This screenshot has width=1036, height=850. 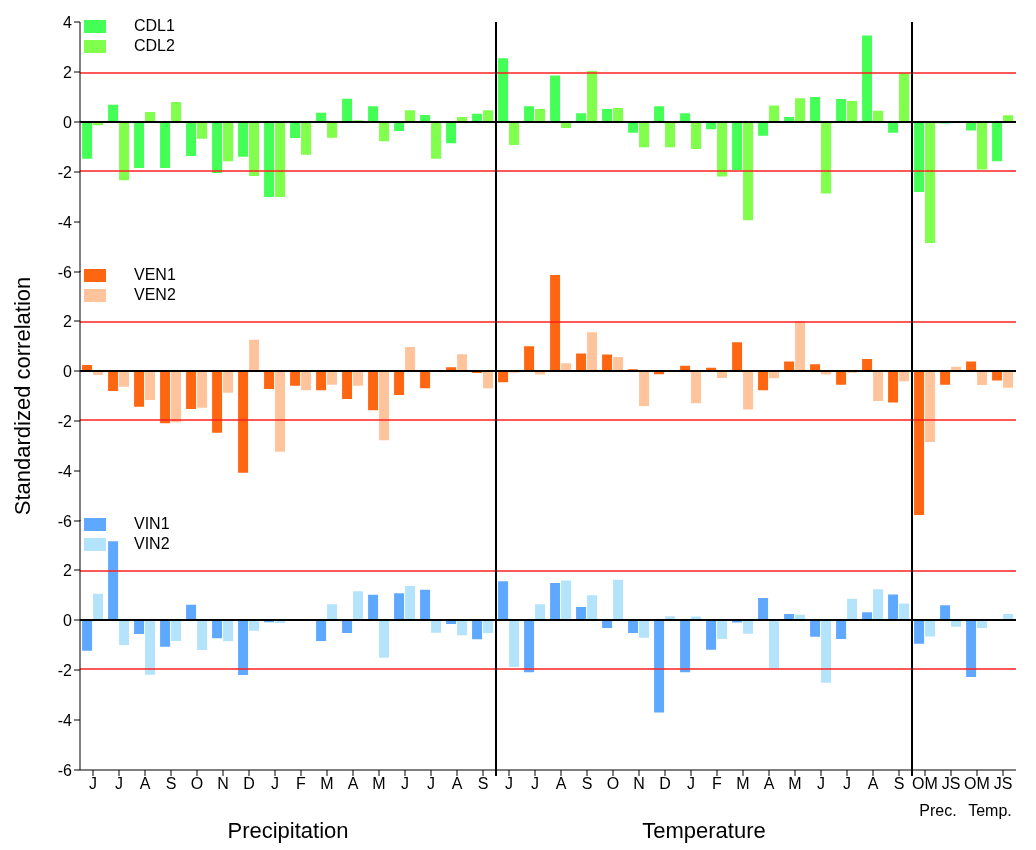 What do you see at coordinates (22, 396) in the screenshot?
I see `y-axis-title: Standardized correlation` at bounding box center [22, 396].